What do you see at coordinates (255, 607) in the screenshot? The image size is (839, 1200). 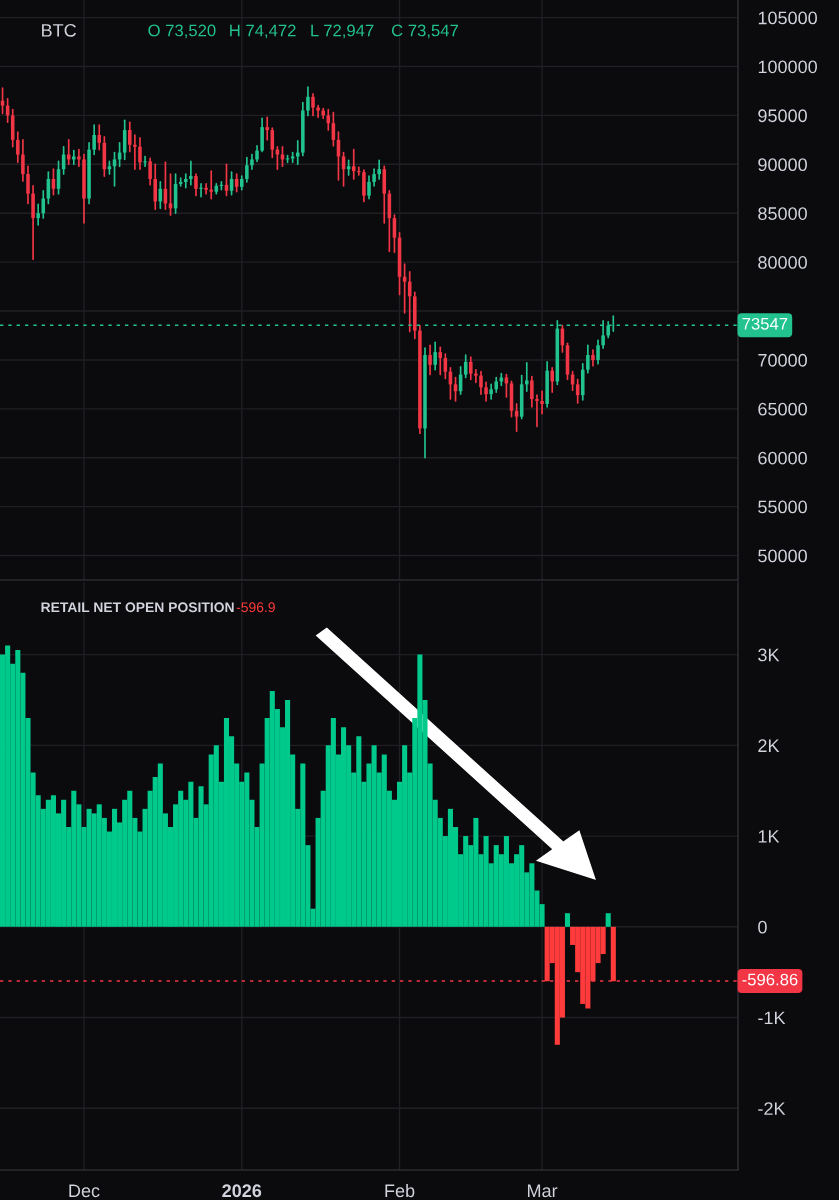 I see `annotation: -596.9` at bounding box center [255, 607].